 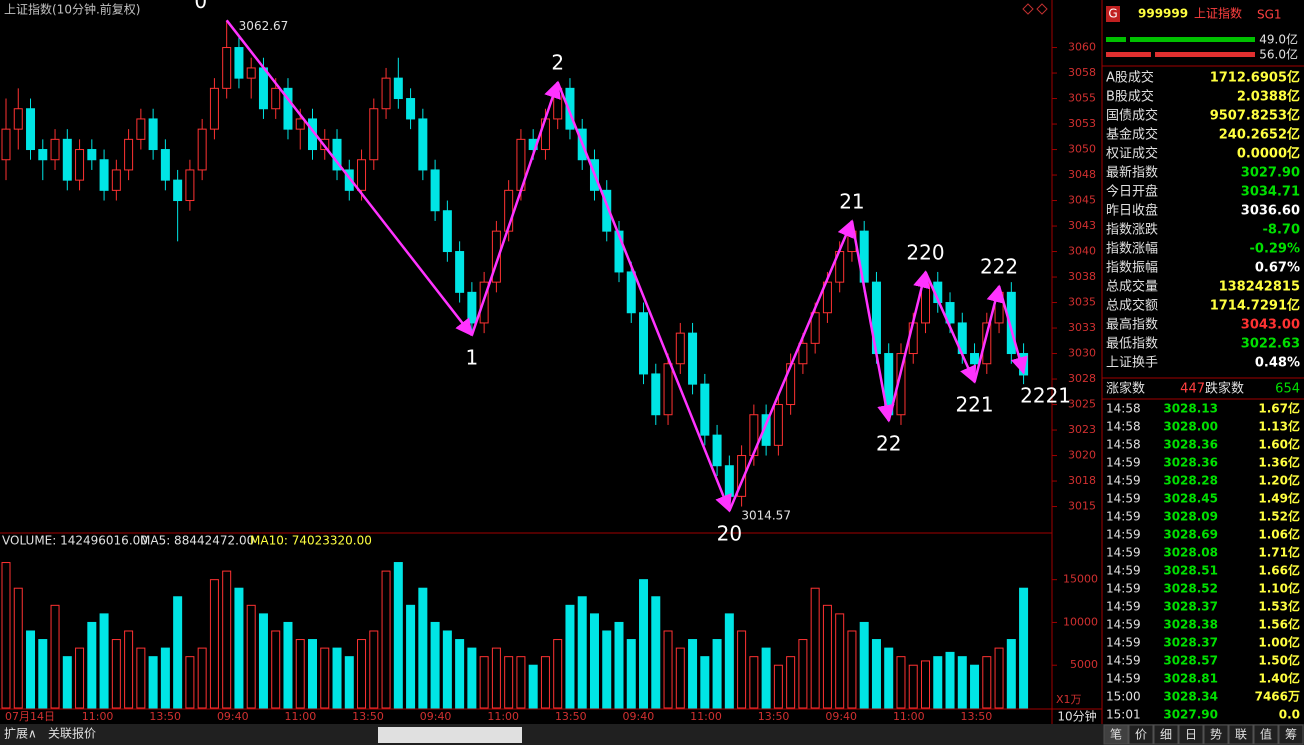 What do you see at coordinates (1082, 506) in the screenshot?
I see `y-tick-label: 3015` at bounding box center [1082, 506].